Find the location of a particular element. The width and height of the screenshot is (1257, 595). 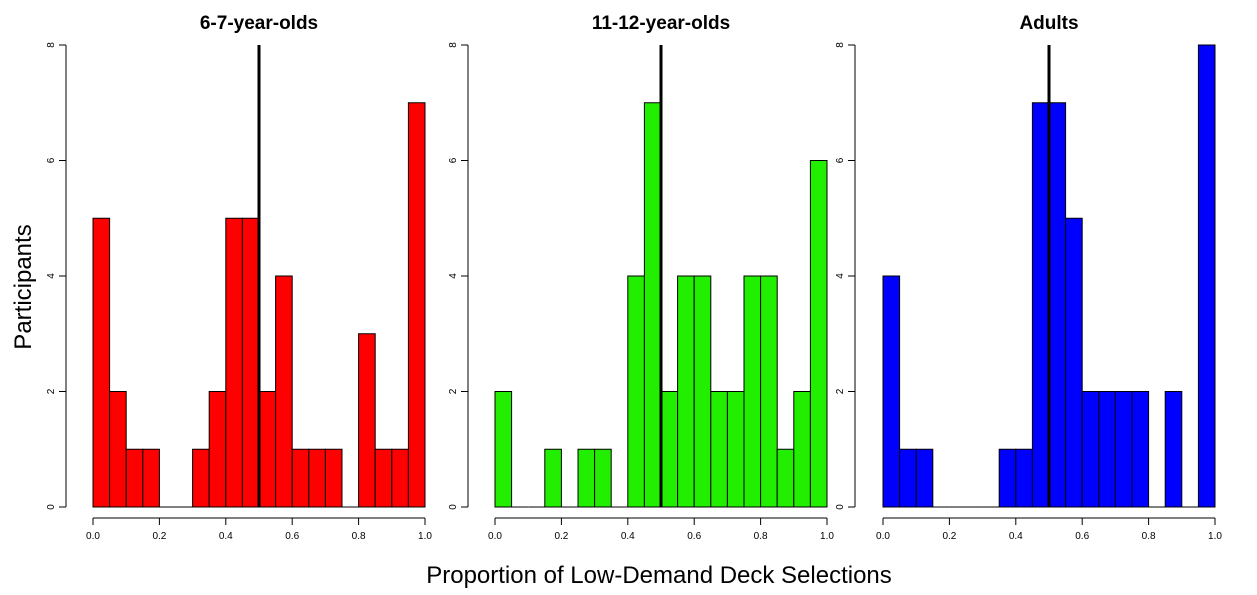

panel-title: 6-7-year-olds is located at coordinates (259, 23).